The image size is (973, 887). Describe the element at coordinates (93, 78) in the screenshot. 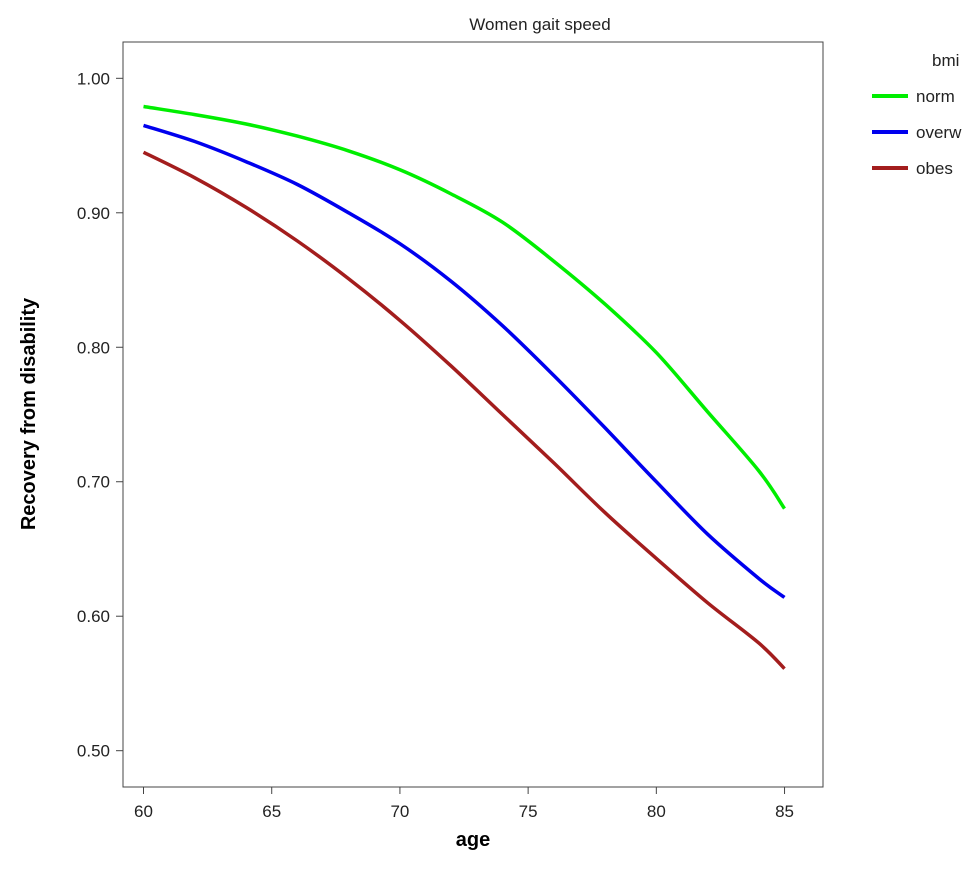

I see `y-tick-label: 1.00` at that location.